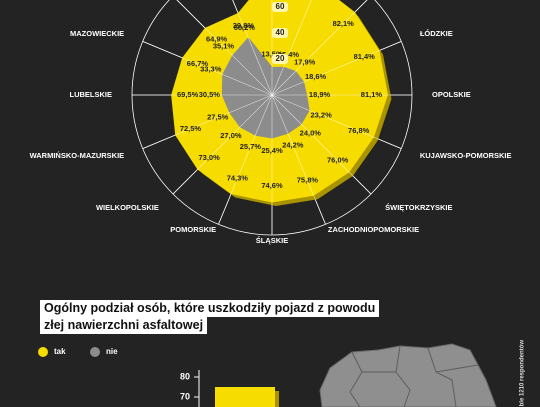 The image size is (540, 407). Describe the element at coordinates (316, 76) in the screenshot. I see `value-label: 18,6%` at that location.